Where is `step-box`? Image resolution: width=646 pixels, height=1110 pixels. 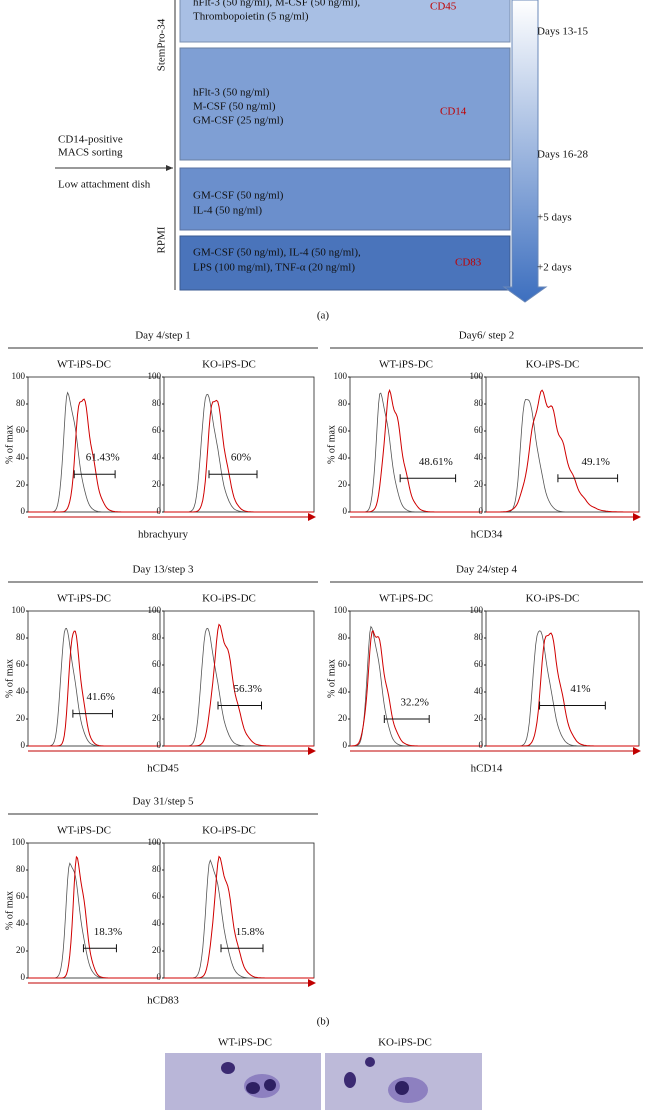
step-box is located at coordinates (345, 263).